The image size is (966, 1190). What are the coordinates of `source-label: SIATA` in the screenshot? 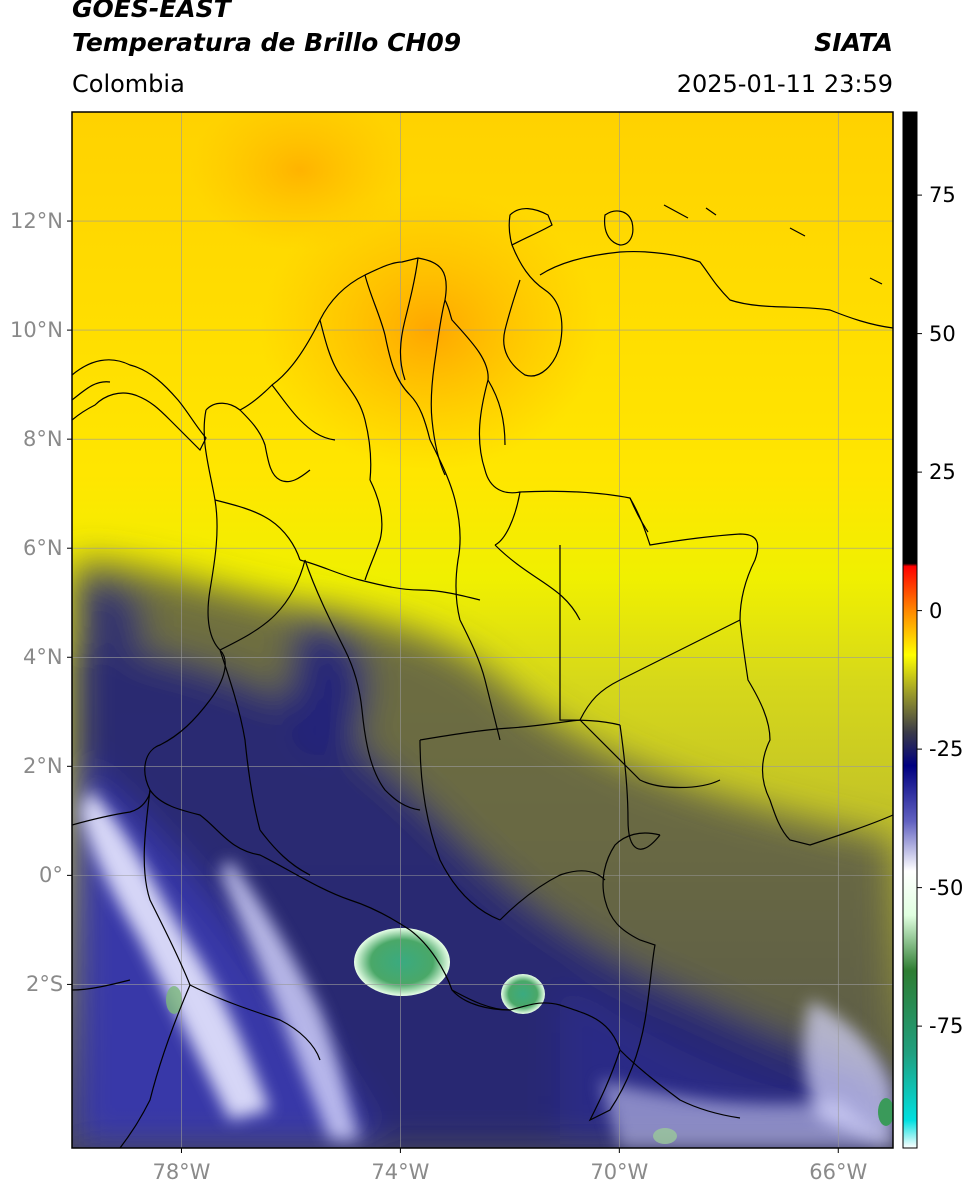 It's located at (853, 42).